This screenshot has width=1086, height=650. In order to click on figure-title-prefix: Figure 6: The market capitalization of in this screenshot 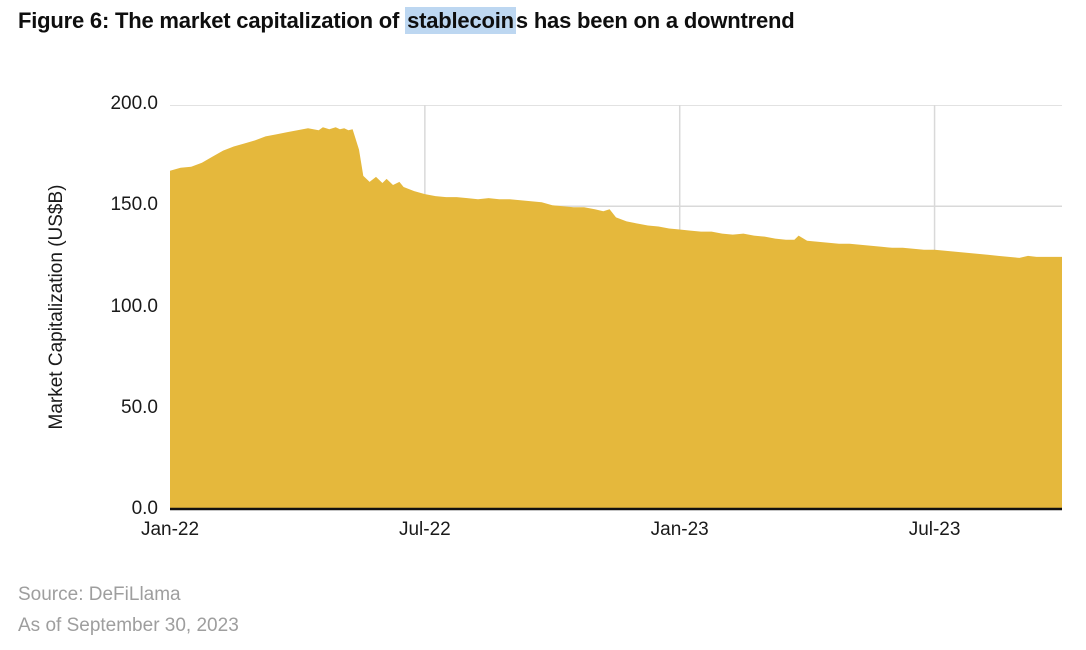, I will do `click(212, 20)`.